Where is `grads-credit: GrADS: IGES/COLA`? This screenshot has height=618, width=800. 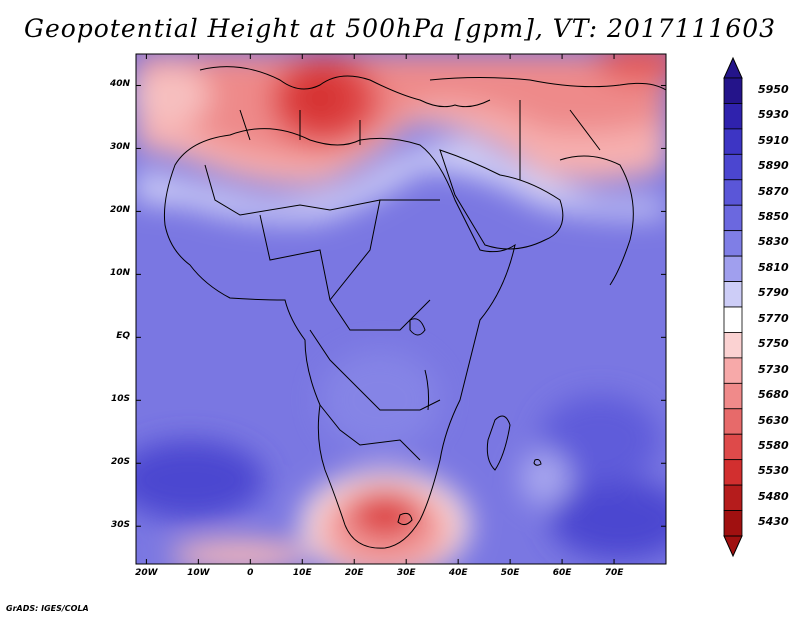
grads-credit: GrADS: IGES/COLA is located at coordinates (47, 608).